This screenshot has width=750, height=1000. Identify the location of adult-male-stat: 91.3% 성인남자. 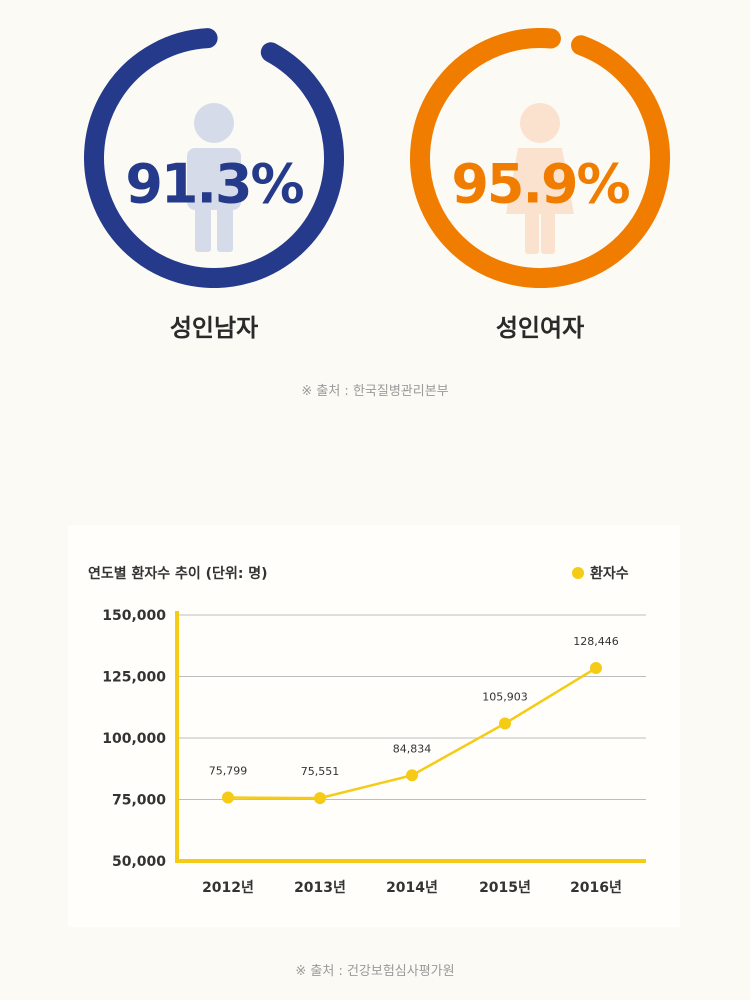
(214, 185).